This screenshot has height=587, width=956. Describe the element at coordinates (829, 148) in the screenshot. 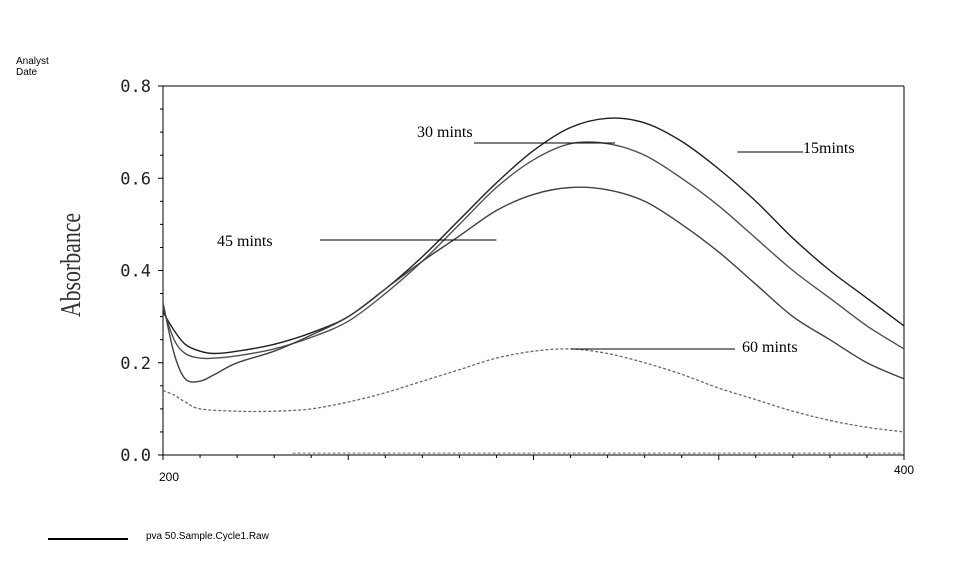

I see `annotation-label: 15mints` at that location.